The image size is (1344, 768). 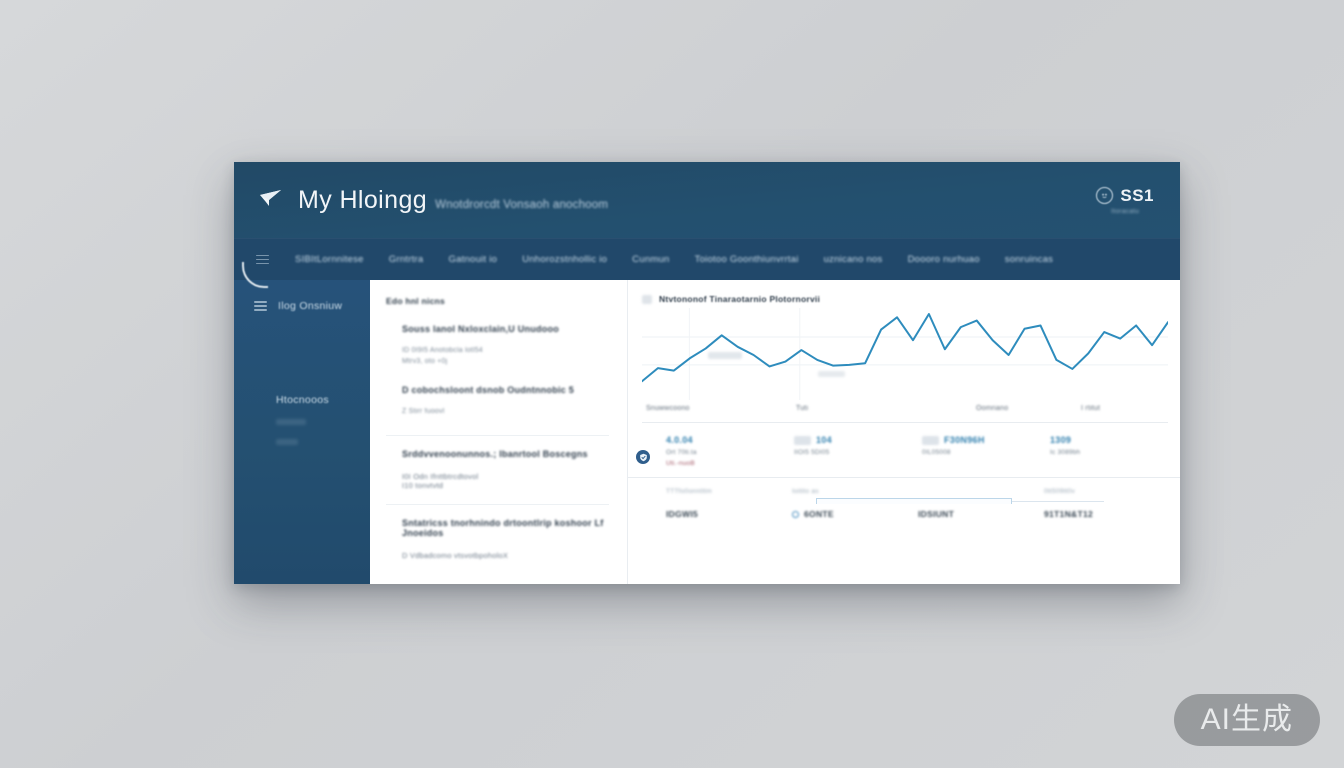 What do you see at coordinates (681, 452) in the screenshot?
I see `metric-label: Ort 70ti.ta` at bounding box center [681, 452].